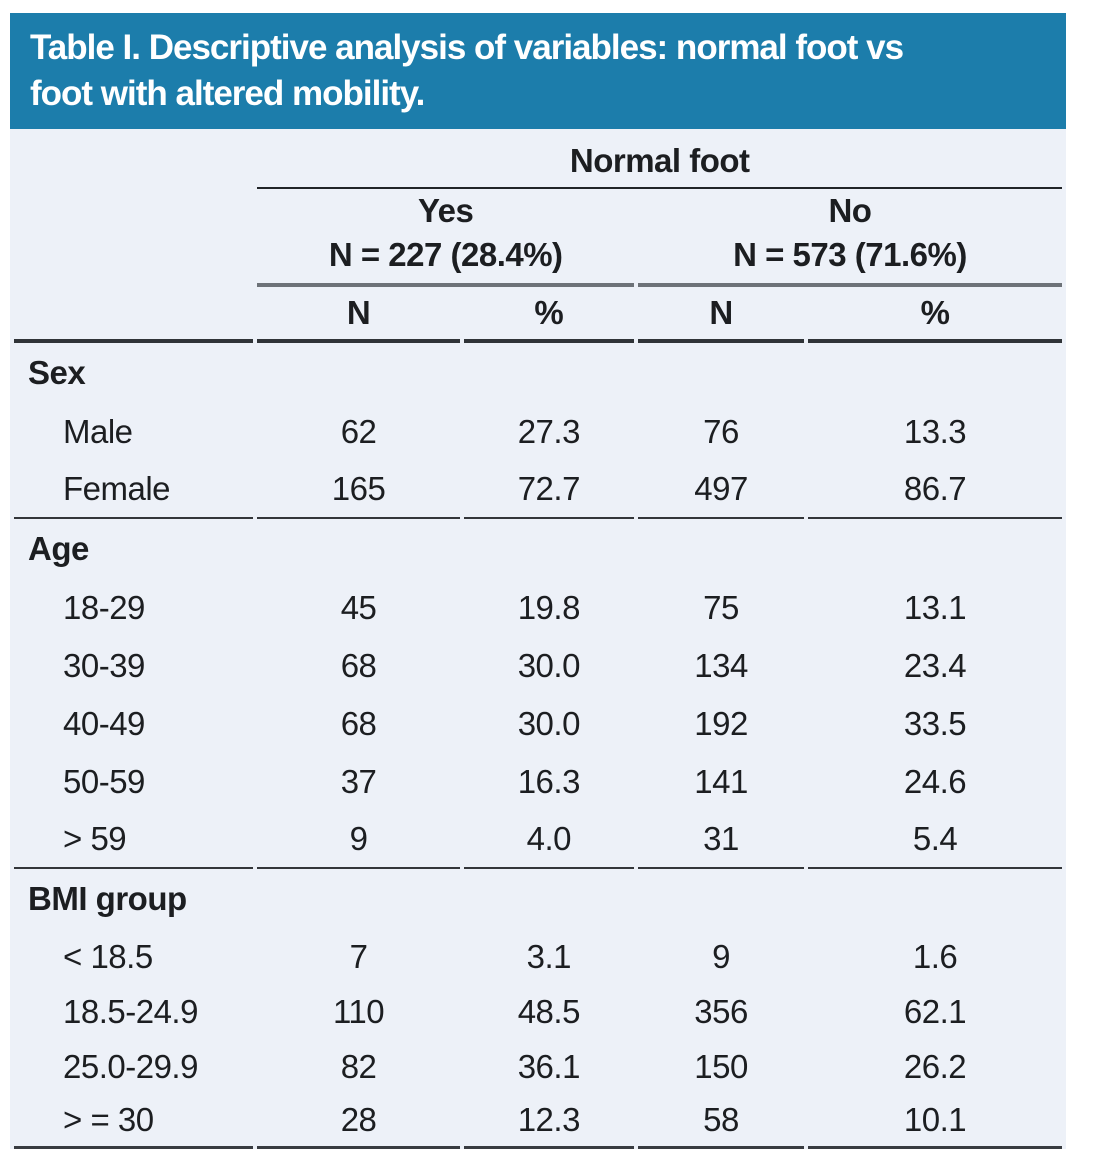 Image resolution: width=1096 pixels, height=1163 pixels. I want to click on table-row: > 59 9 4.0 31 5.4, so click(538, 840).